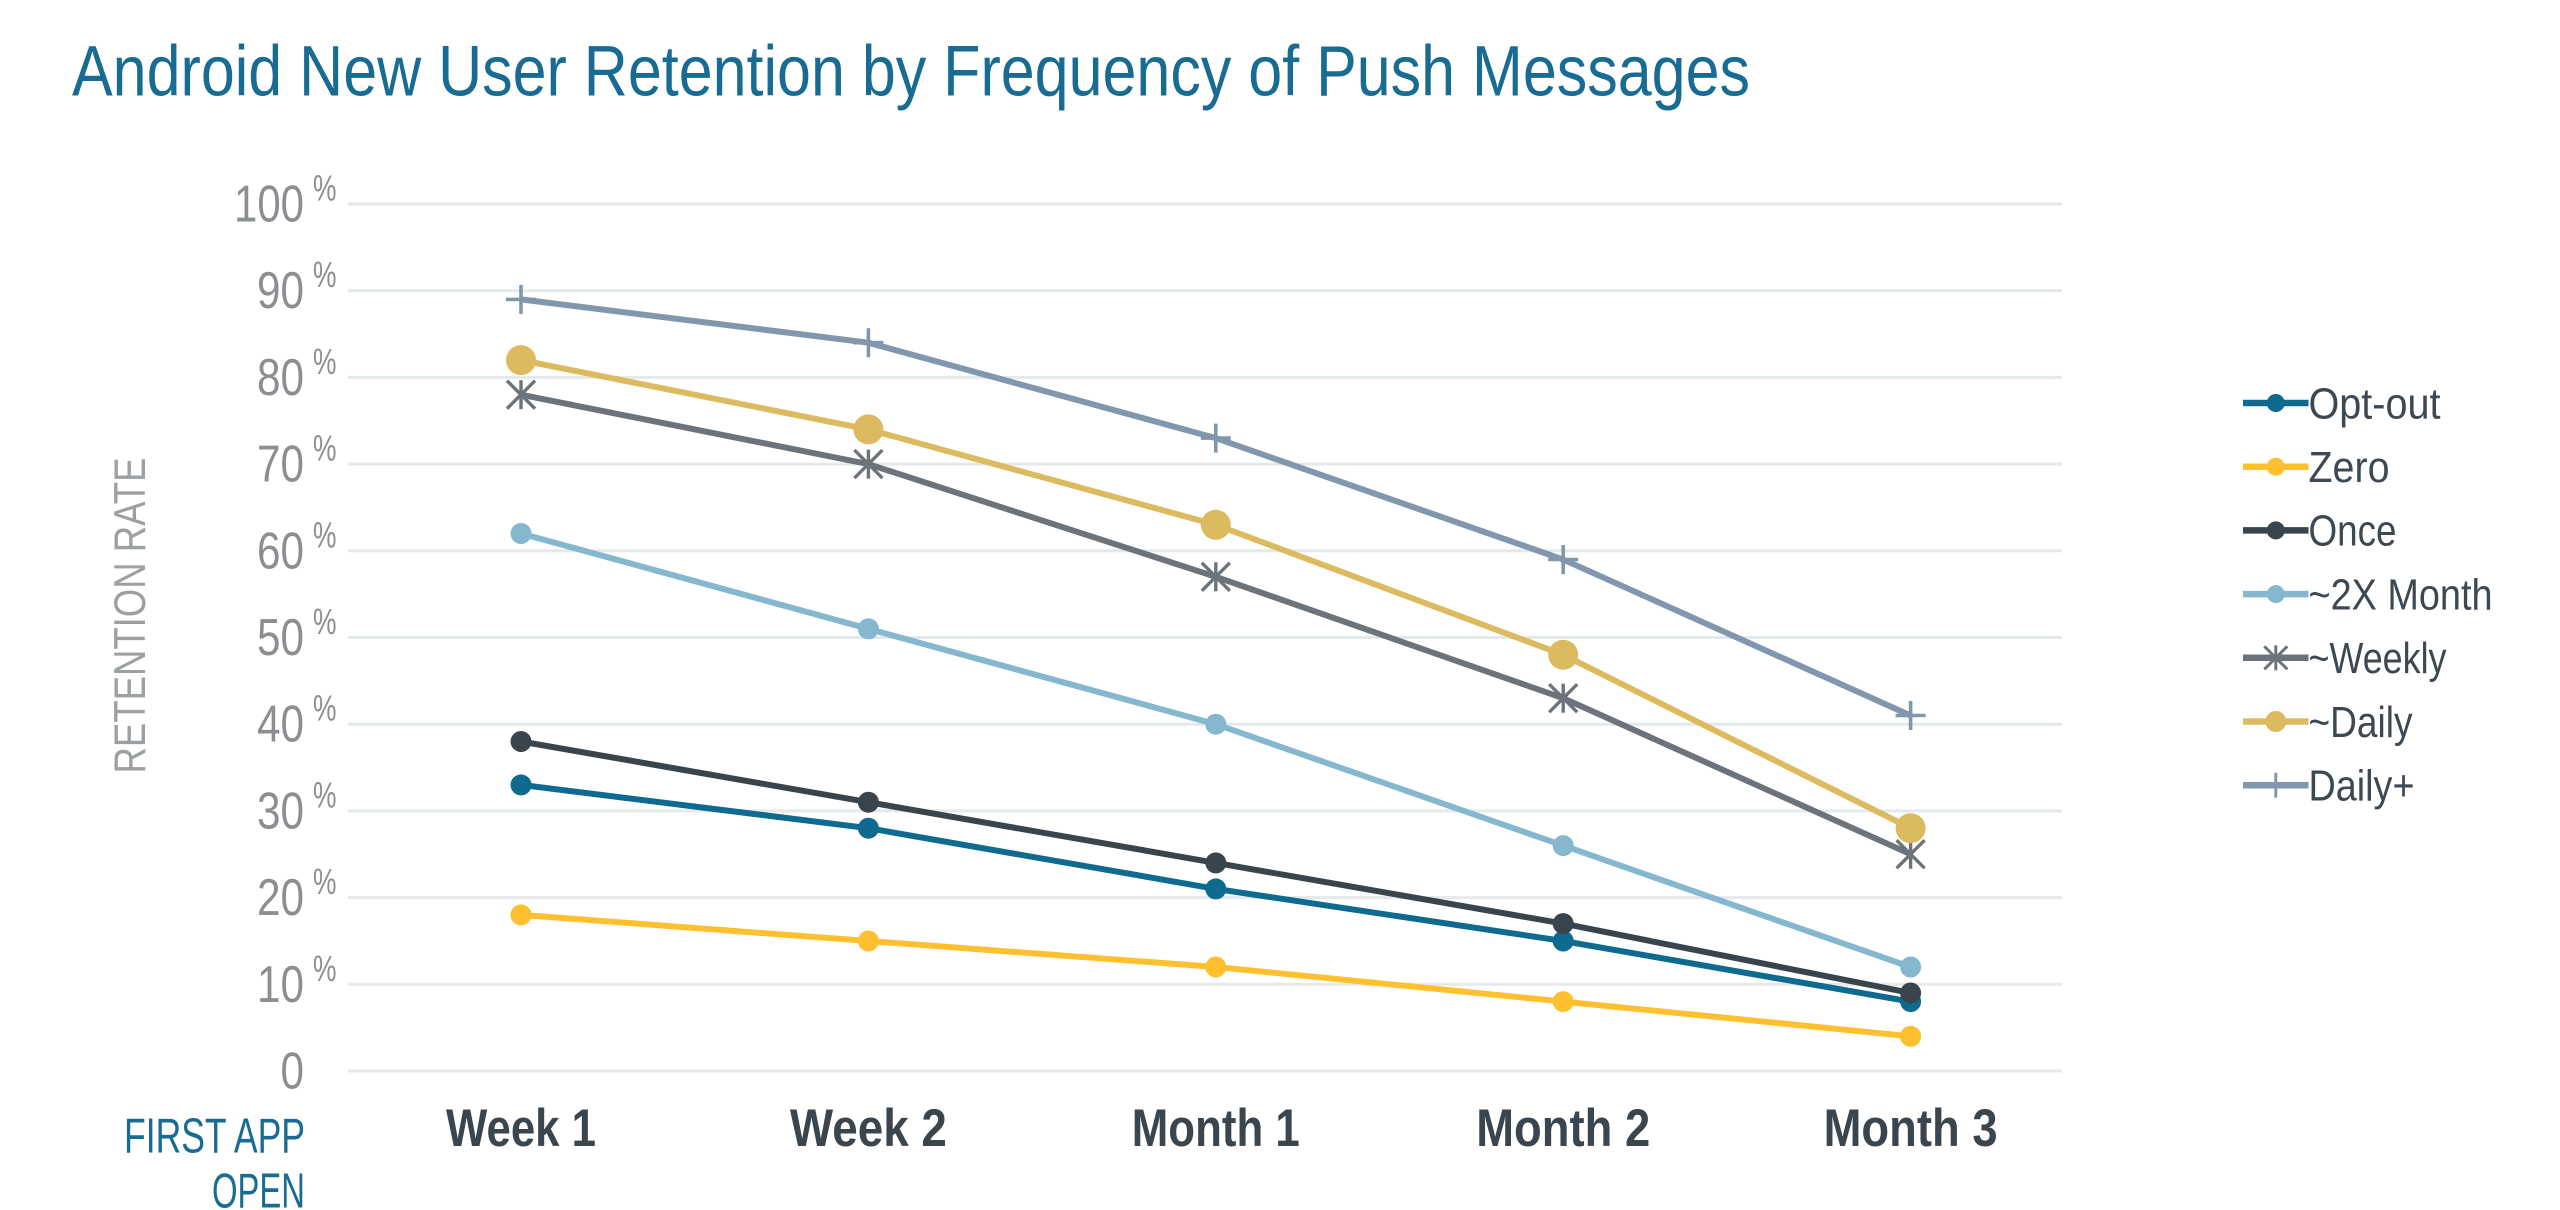 Image resolution: width=2560 pixels, height=1210 pixels. I want to click on svg-text: Week 1, so click(521, 1128).